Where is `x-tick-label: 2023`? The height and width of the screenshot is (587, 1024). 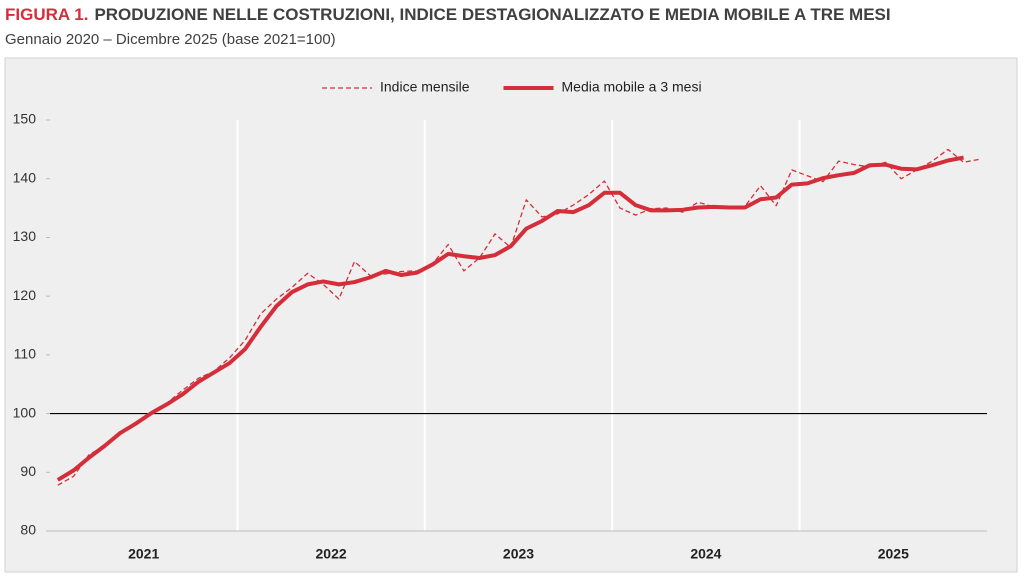 x-tick-label: 2023 is located at coordinates (518, 554).